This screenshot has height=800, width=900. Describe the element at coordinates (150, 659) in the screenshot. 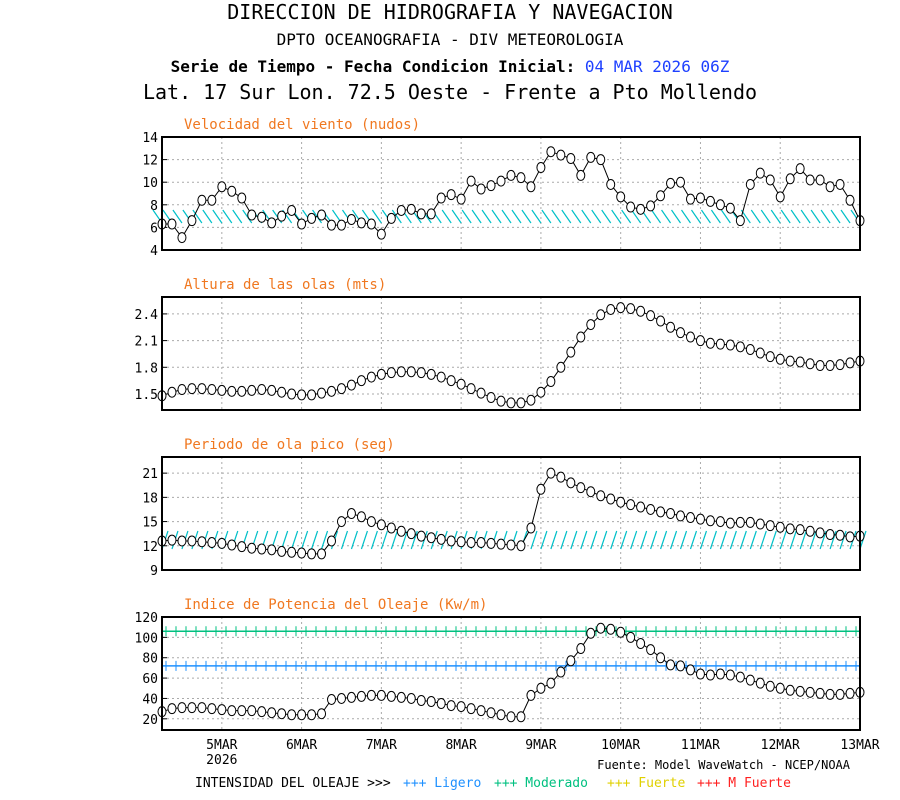

I see `y-tick-label: 80` at that location.